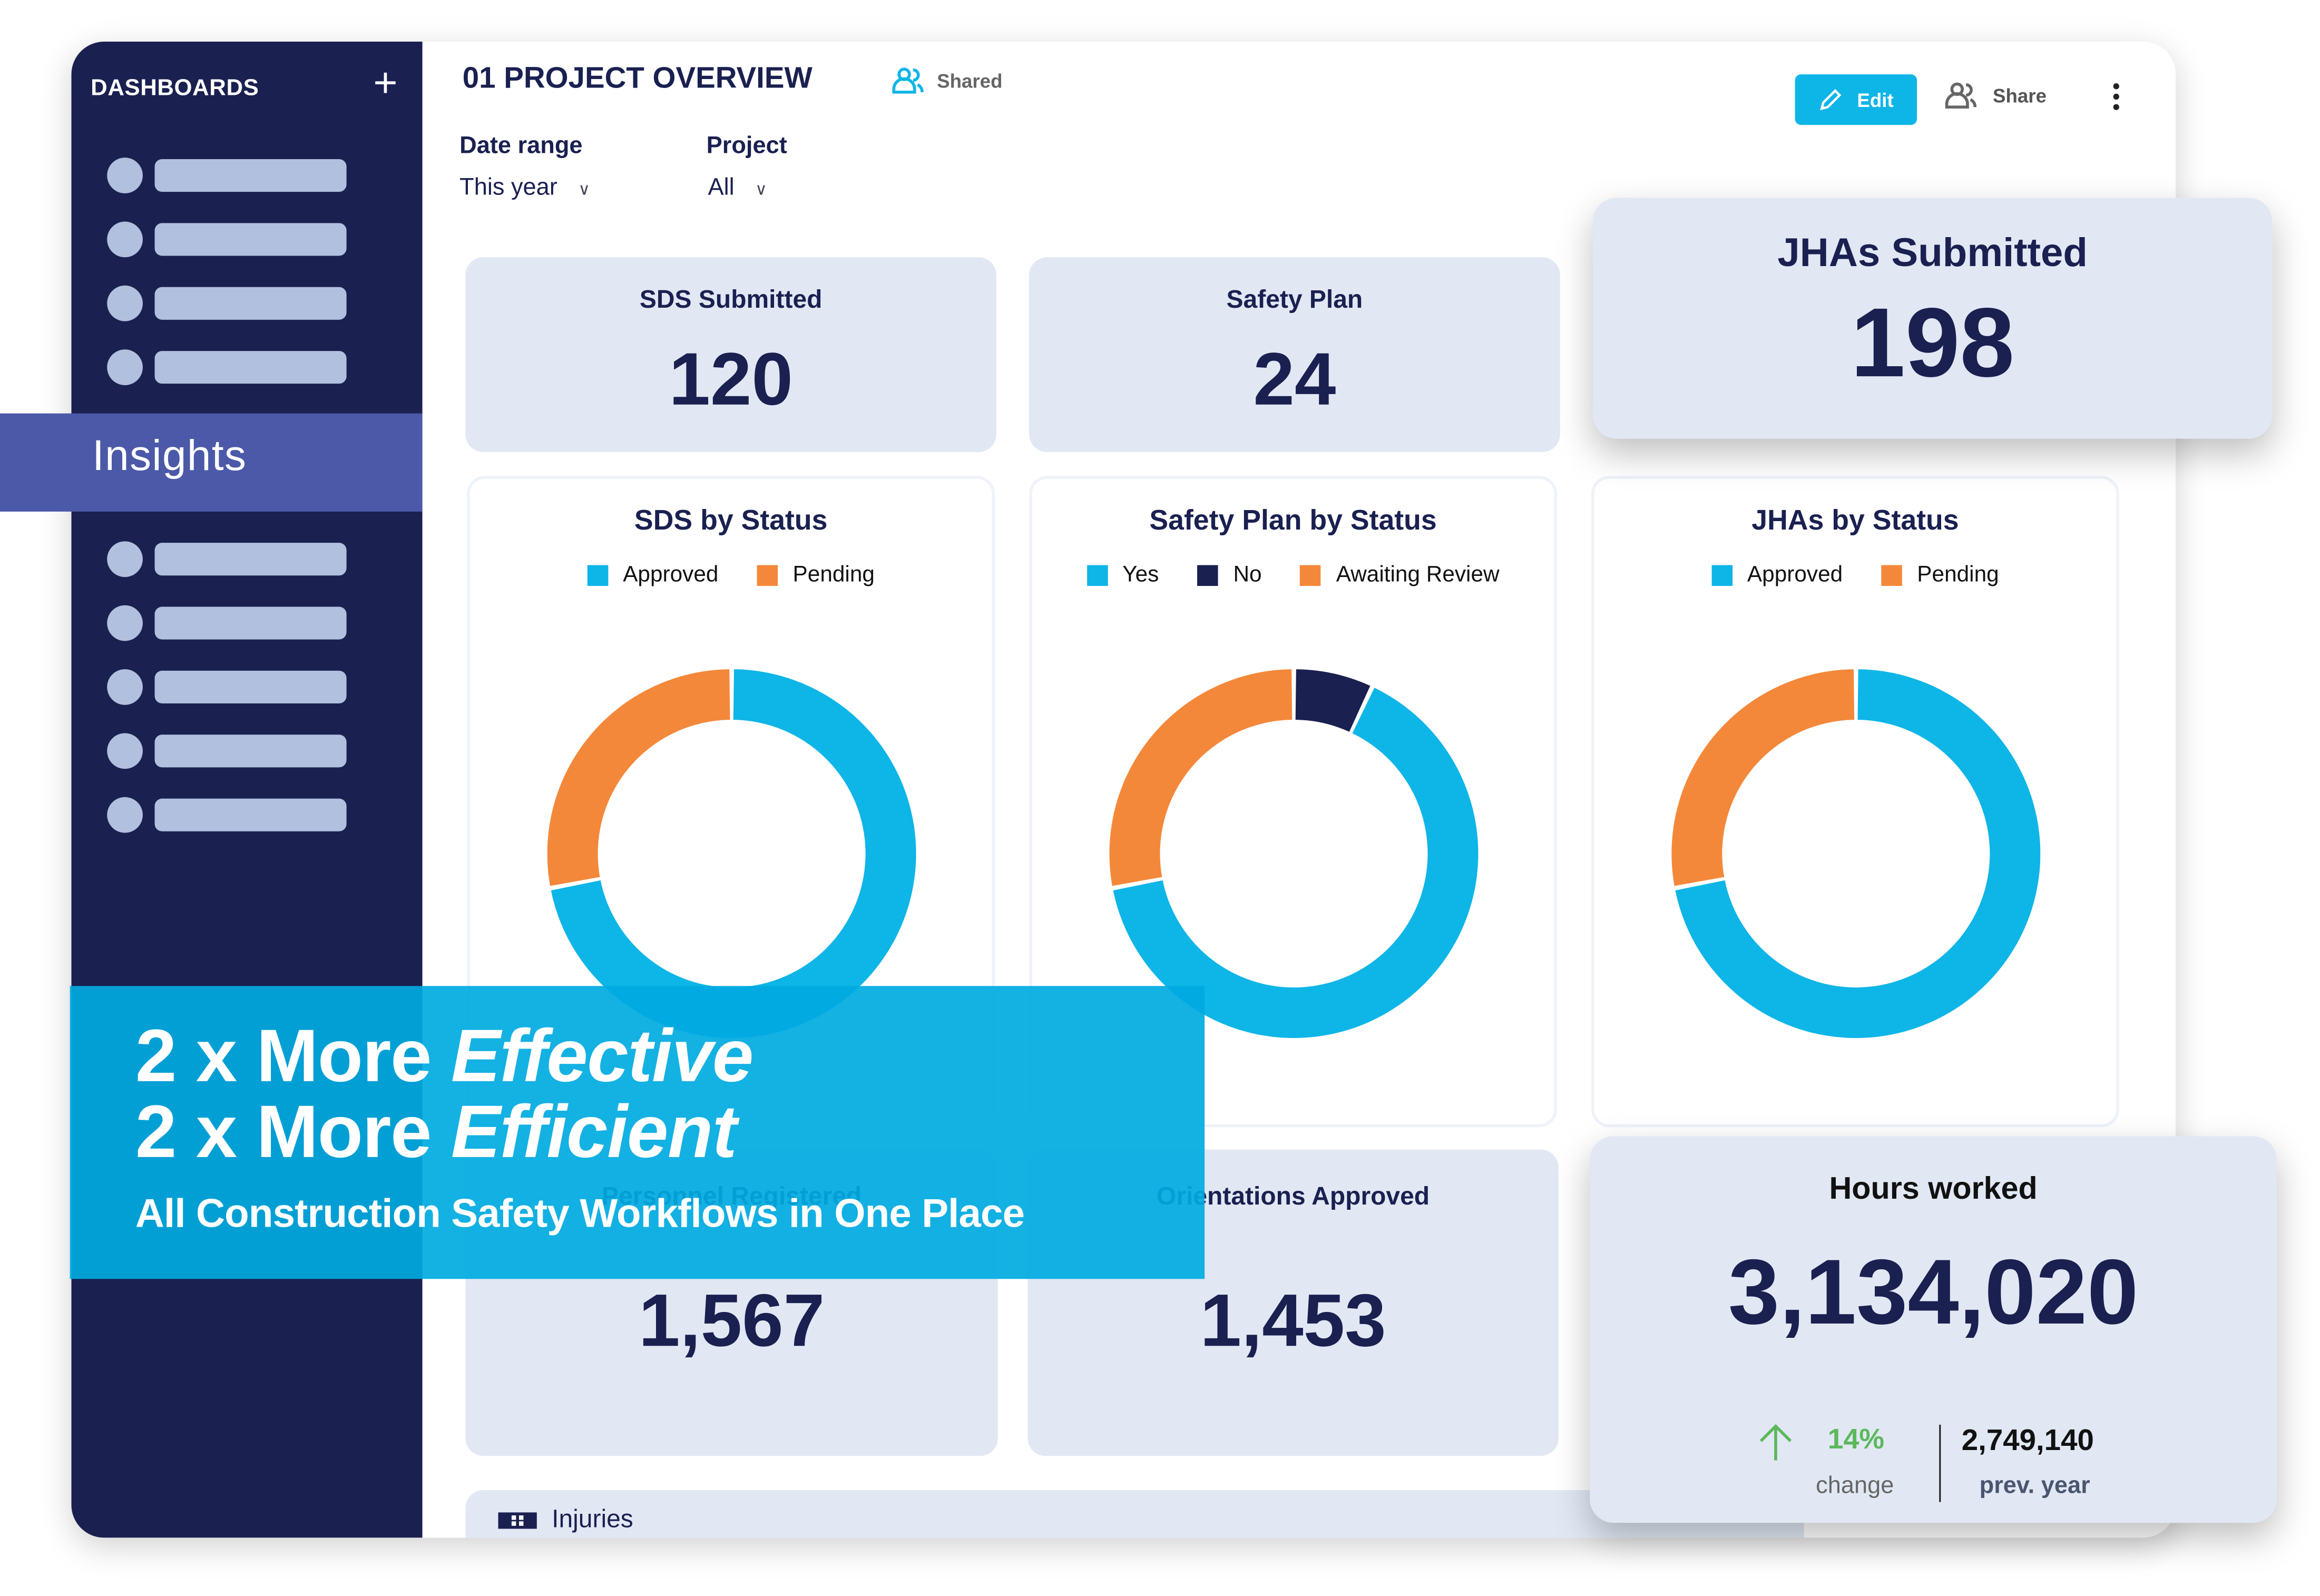 This screenshot has width=2320, height=1596. I want to click on date-range-value: This year, so click(508, 188).